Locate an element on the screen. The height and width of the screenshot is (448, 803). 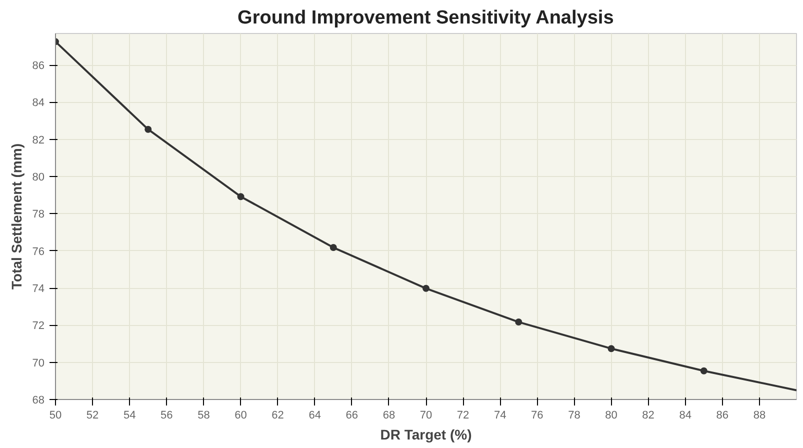
x-tick-label: 54 is located at coordinates (129, 416).